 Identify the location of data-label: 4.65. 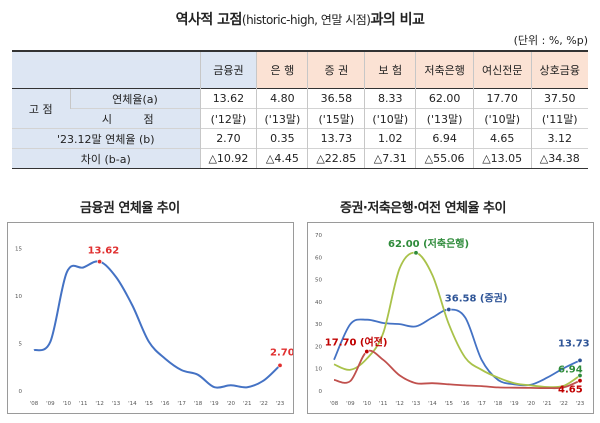
(570, 390).